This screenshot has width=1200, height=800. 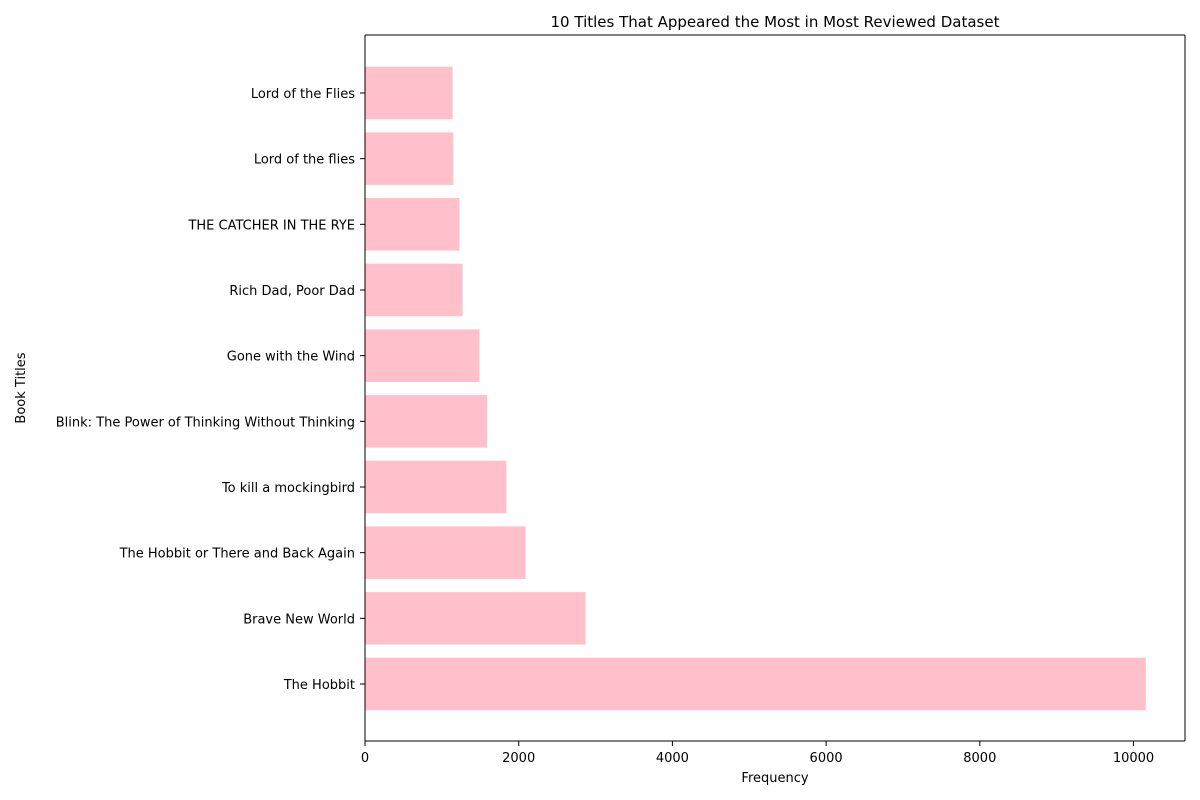 What do you see at coordinates (288, 488) in the screenshot?
I see `y-tick-label: To kill a mockingbird` at bounding box center [288, 488].